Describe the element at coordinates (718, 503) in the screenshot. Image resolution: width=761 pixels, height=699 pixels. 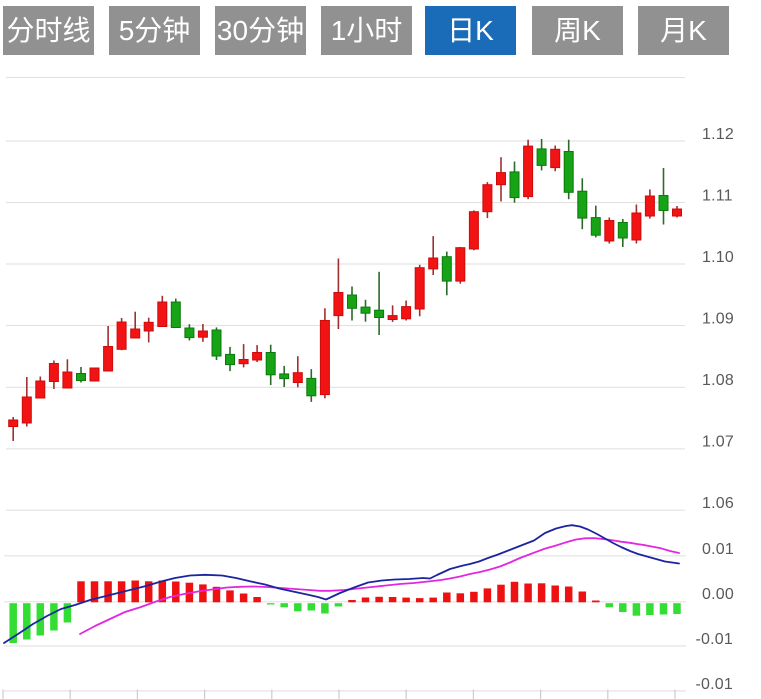
I see `svg-text: 1.06` at that location.